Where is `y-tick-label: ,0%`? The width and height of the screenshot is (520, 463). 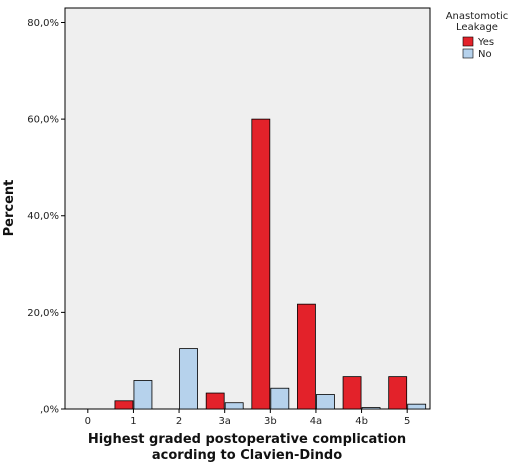 y-tick-label: ,0% is located at coordinates (49, 410).